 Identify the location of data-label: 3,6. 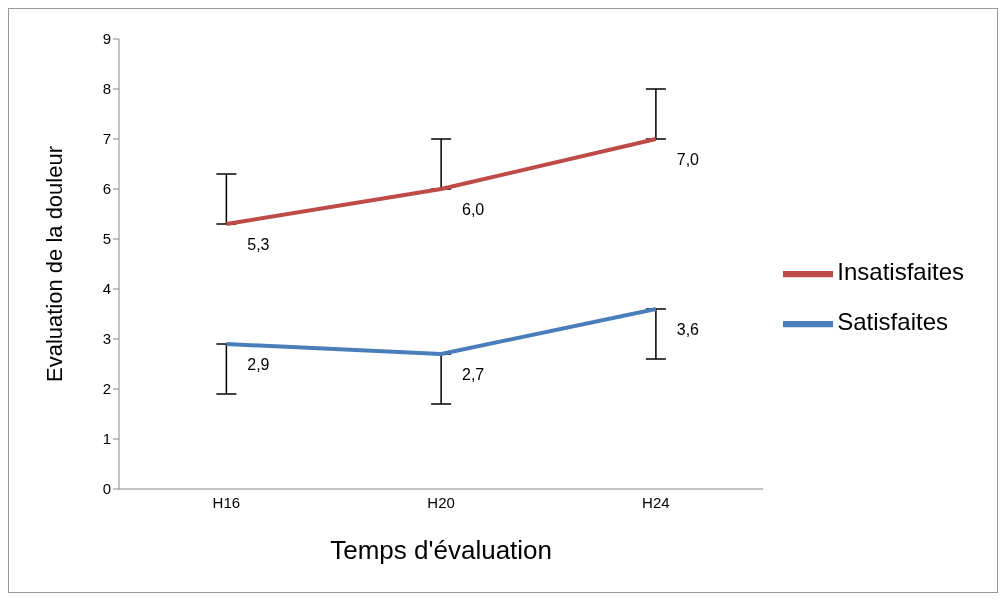
(688, 329).